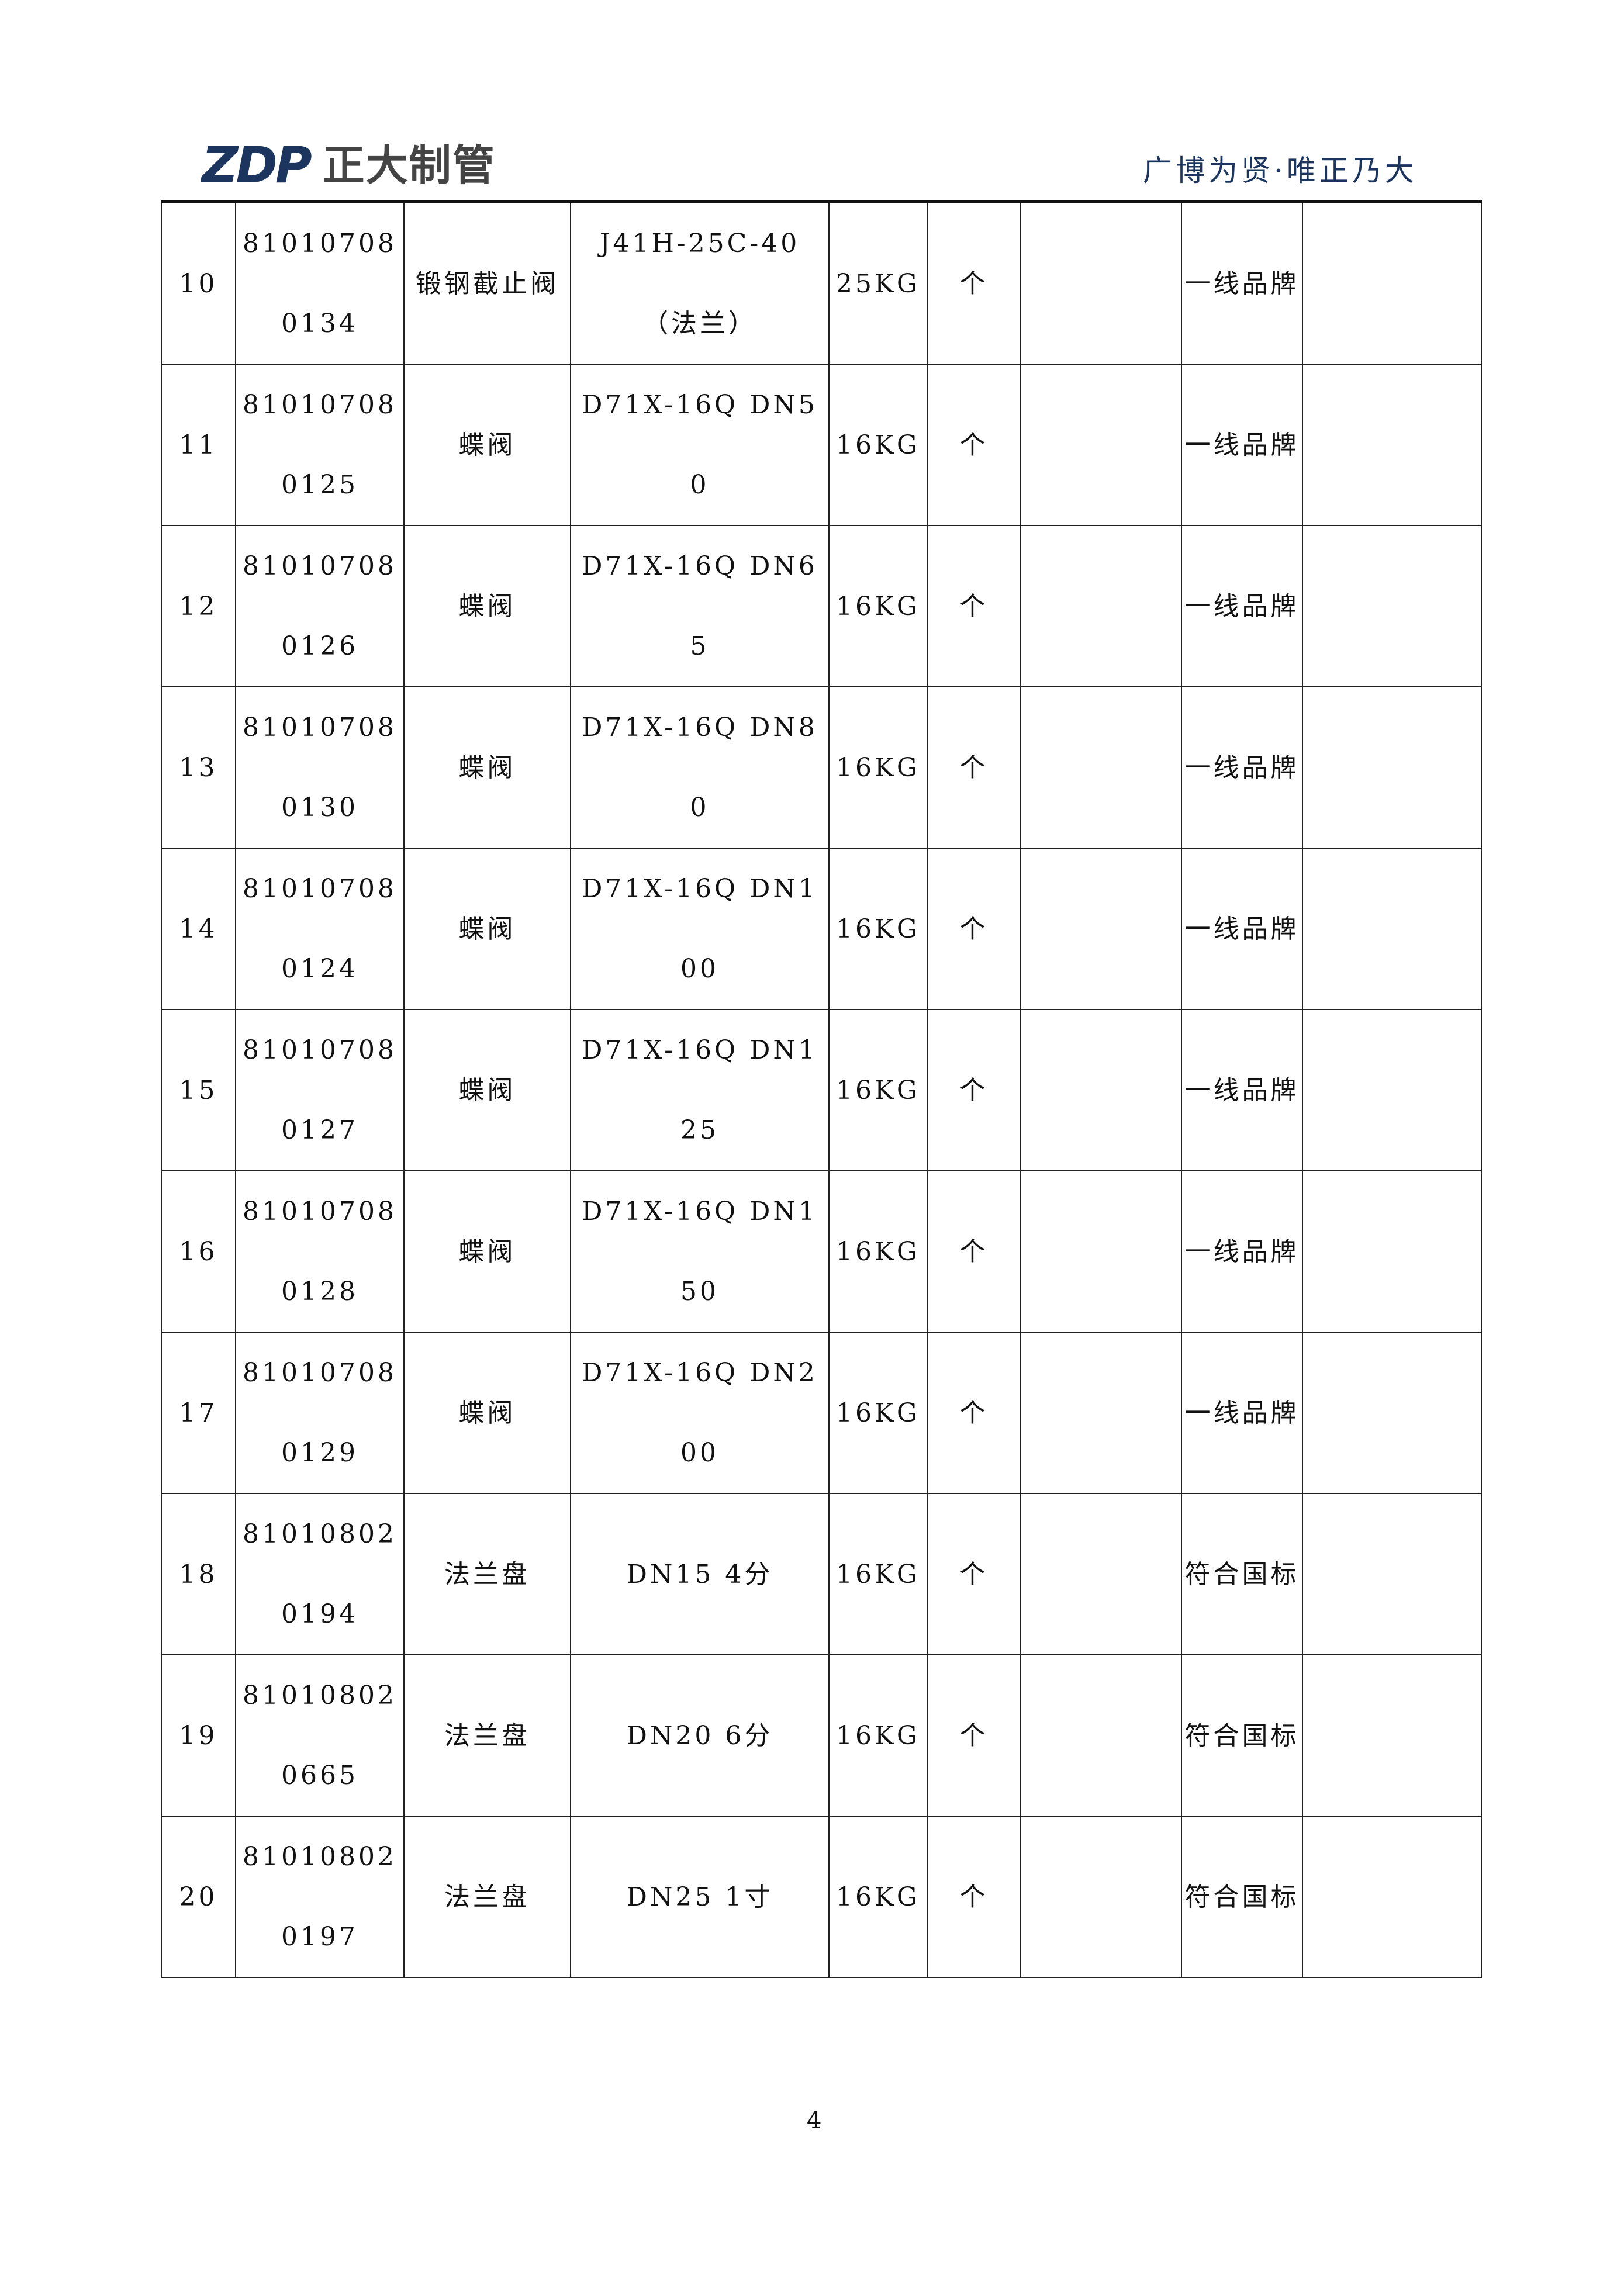 This screenshot has width=1624, height=2296. Describe the element at coordinates (320, 1413) in the screenshot. I see `cell-code: 810107080129` at that location.